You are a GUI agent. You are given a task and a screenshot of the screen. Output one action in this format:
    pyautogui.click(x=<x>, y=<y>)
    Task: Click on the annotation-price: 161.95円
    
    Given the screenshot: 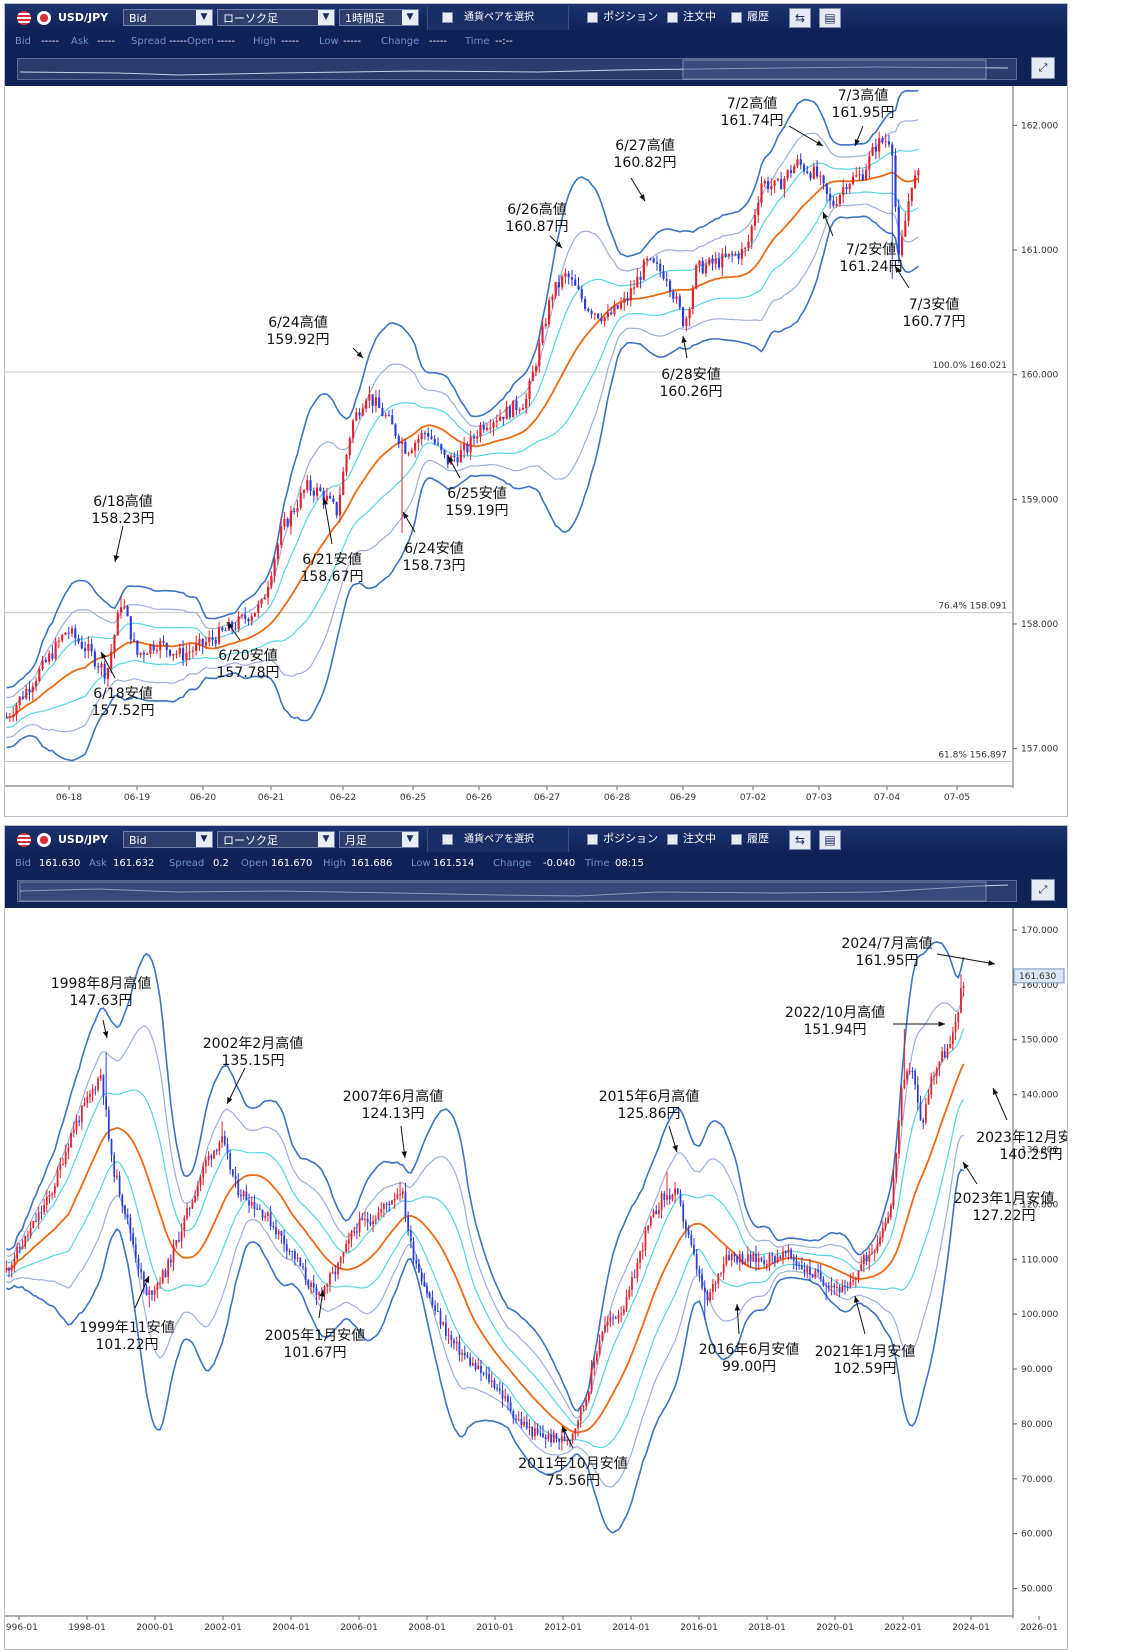 What is the action you would take?
    pyautogui.click(x=863, y=113)
    